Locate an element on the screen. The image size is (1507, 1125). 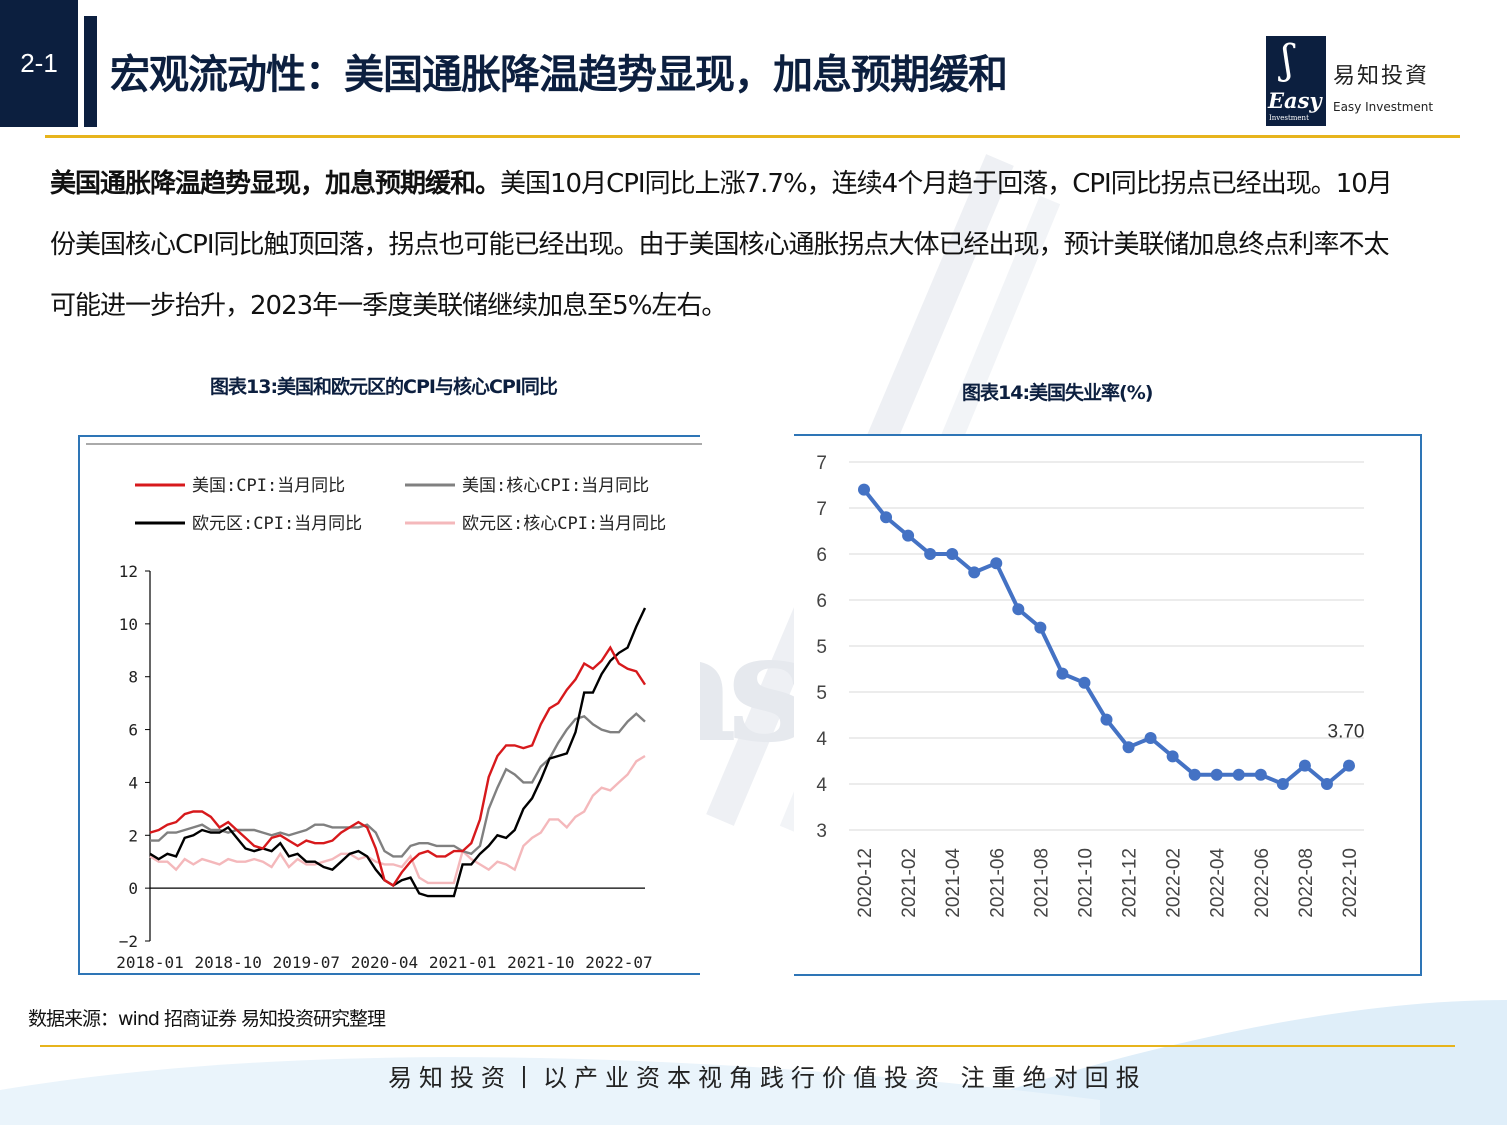
y-tick-label: −2 is located at coordinates (128, 941).